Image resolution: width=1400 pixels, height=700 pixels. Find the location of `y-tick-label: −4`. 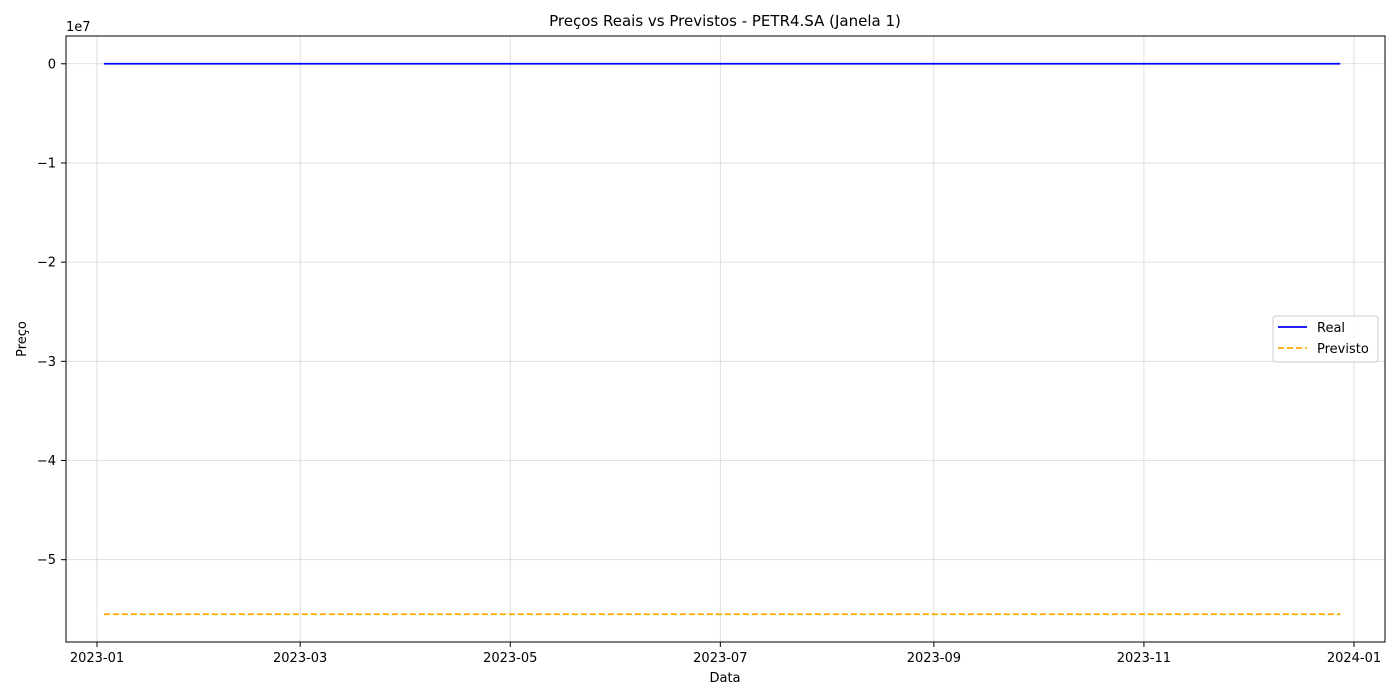

y-tick-label: −4 is located at coordinates (46, 461).